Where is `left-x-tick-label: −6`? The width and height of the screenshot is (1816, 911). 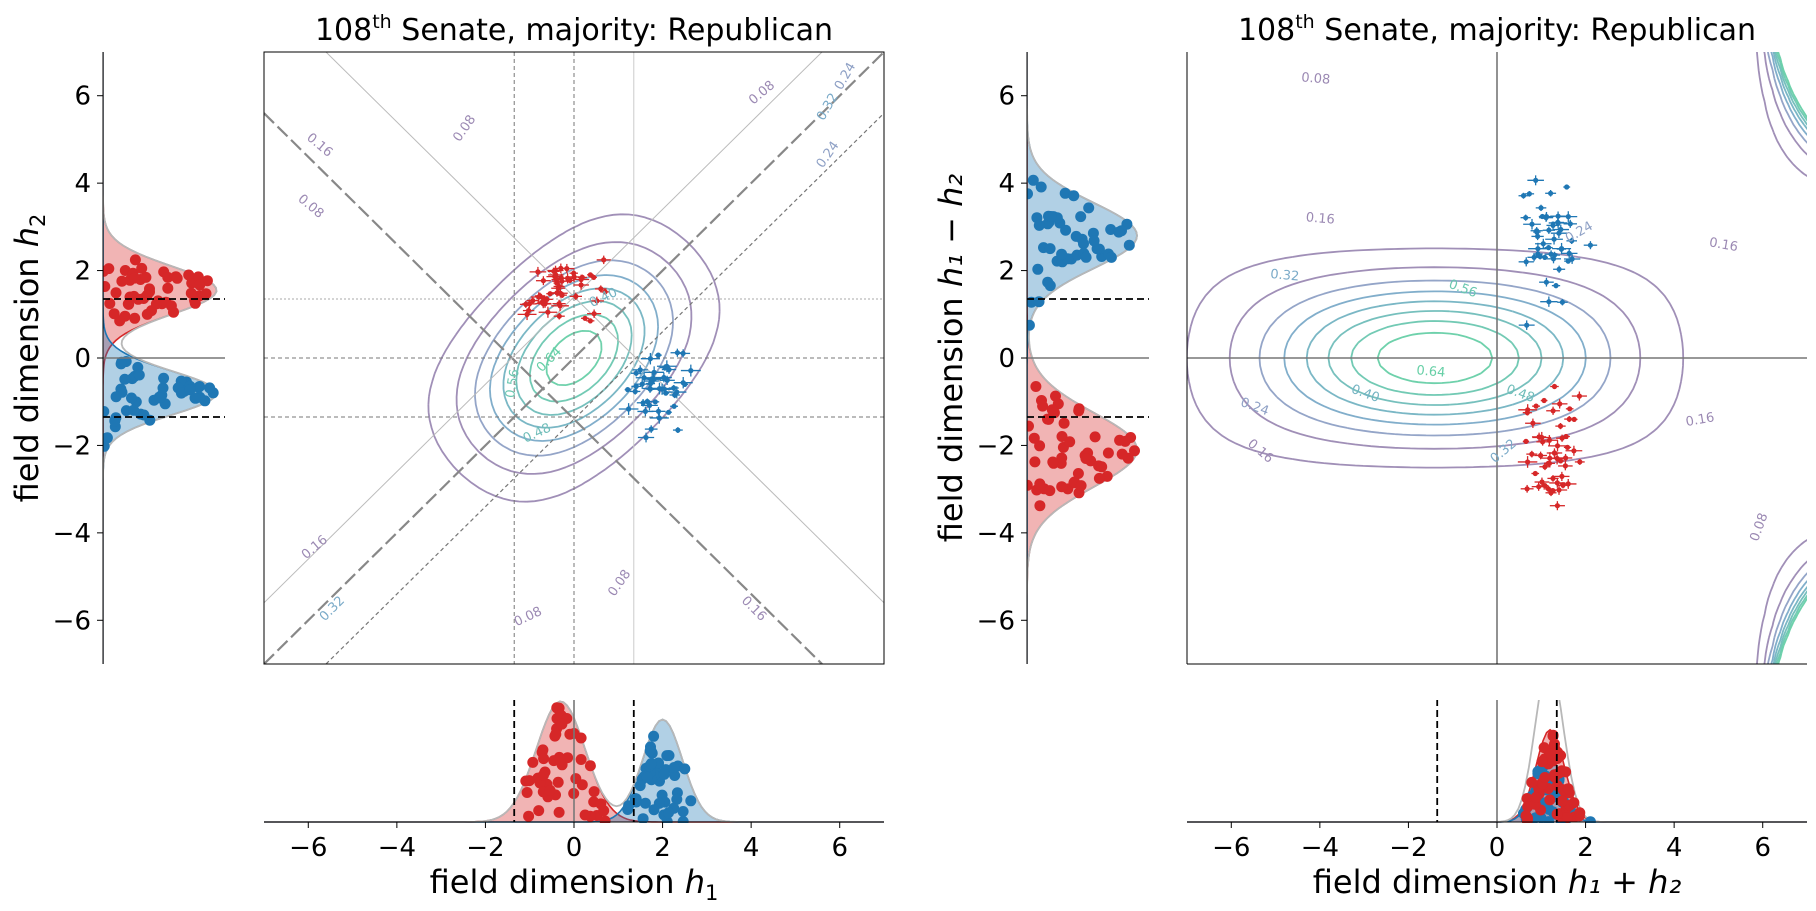 left-x-tick-label: −6 is located at coordinates (308, 848).